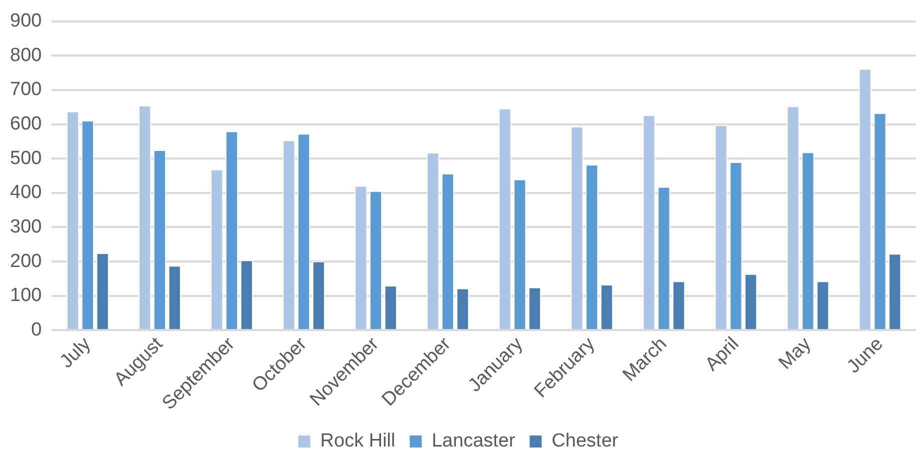 This screenshot has width=920, height=461. I want to click on y-tick-label: 400, so click(26, 193).